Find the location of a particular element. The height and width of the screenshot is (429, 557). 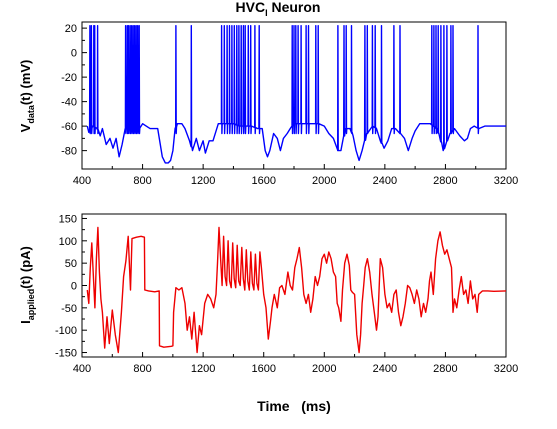

y-tick-label: -40 is located at coordinates (69, 103).